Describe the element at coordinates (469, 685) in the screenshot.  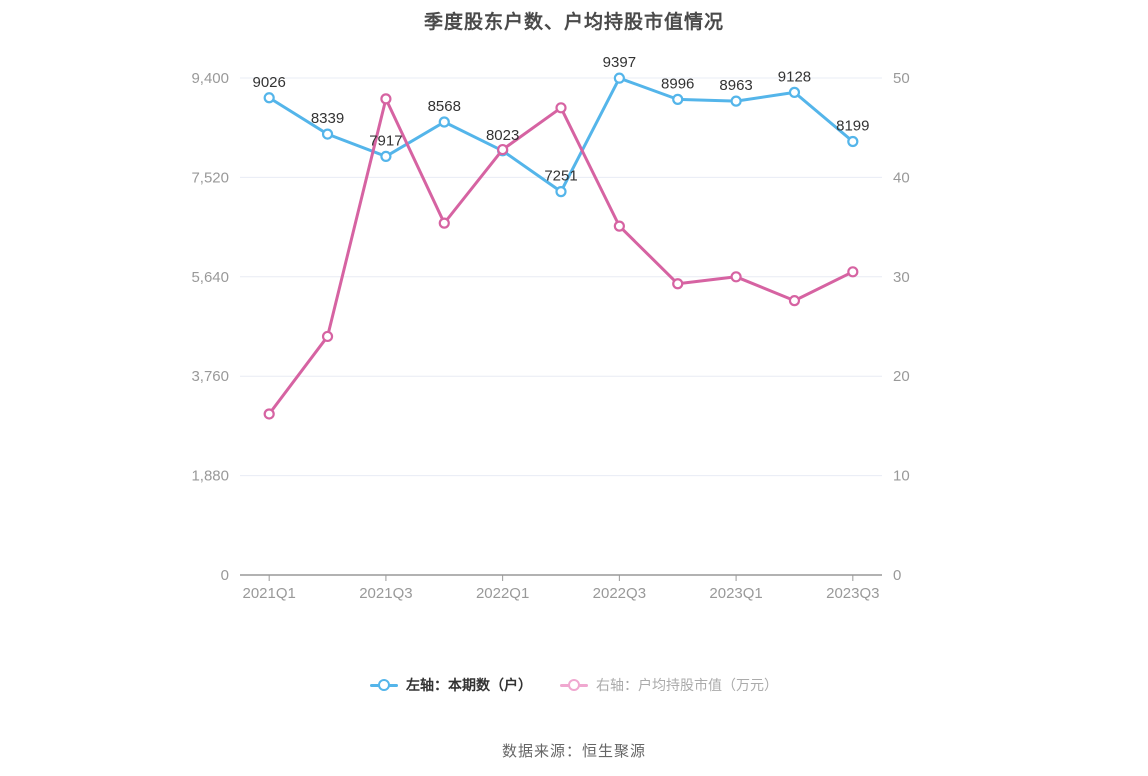
I see `legend-label: 左轴：本期数（户）` at that location.